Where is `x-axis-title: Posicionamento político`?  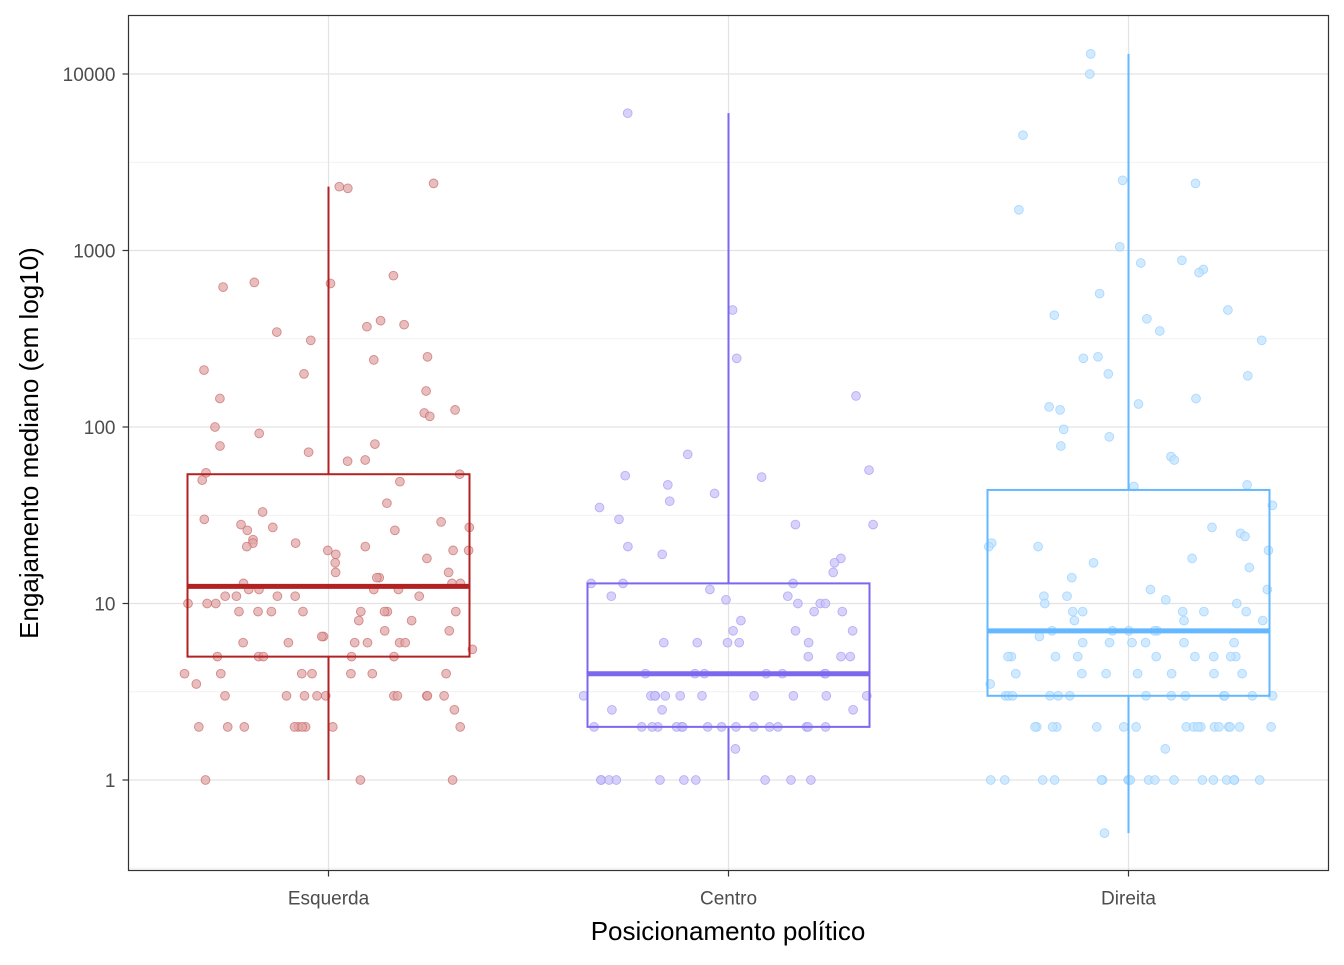
x-axis-title: Posicionamento político is located at coordinates (728, 931).